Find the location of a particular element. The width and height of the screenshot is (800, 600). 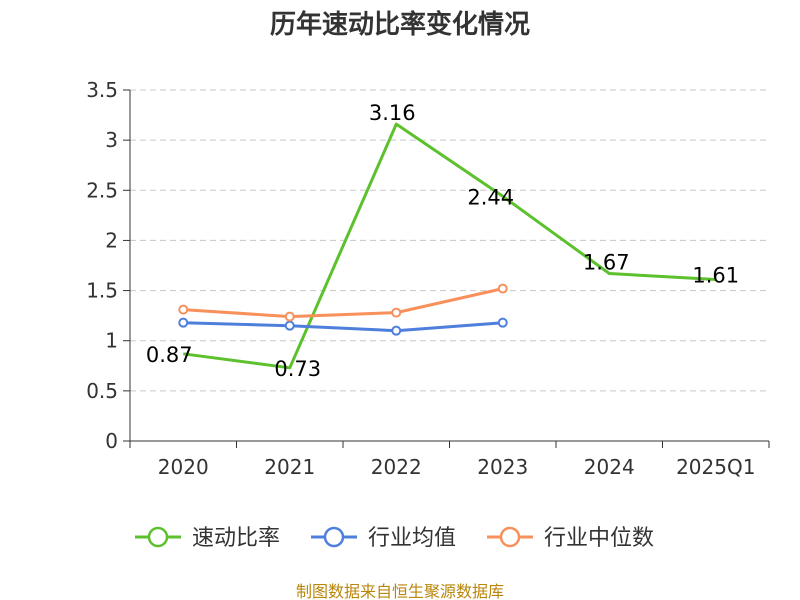

y-tick-label: 2.5 is located at coordinates (102, 190).